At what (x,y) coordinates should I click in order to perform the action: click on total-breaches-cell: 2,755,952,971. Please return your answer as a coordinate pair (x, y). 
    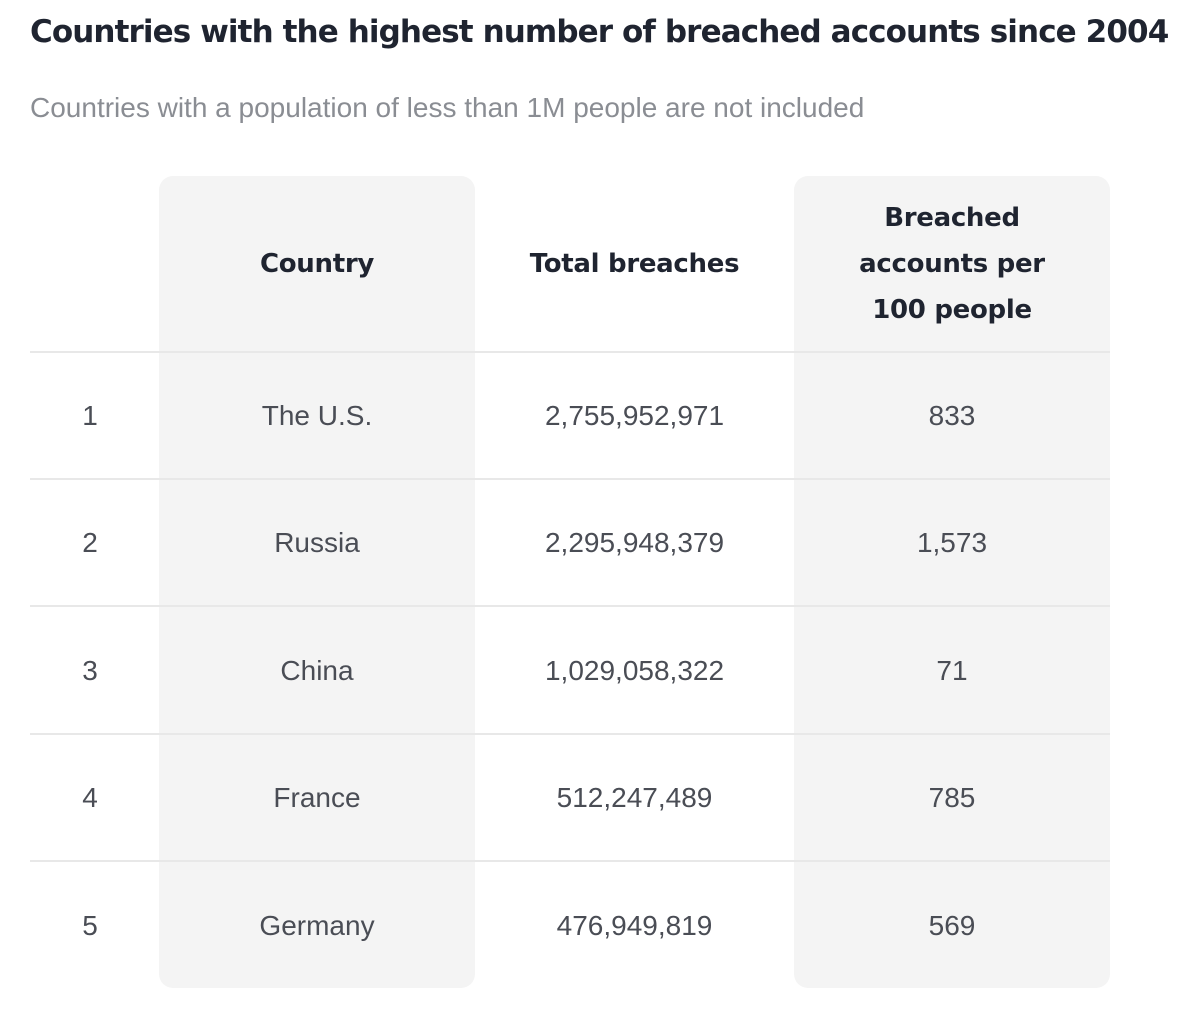
    Looking at the image, I should click on (634, 415).